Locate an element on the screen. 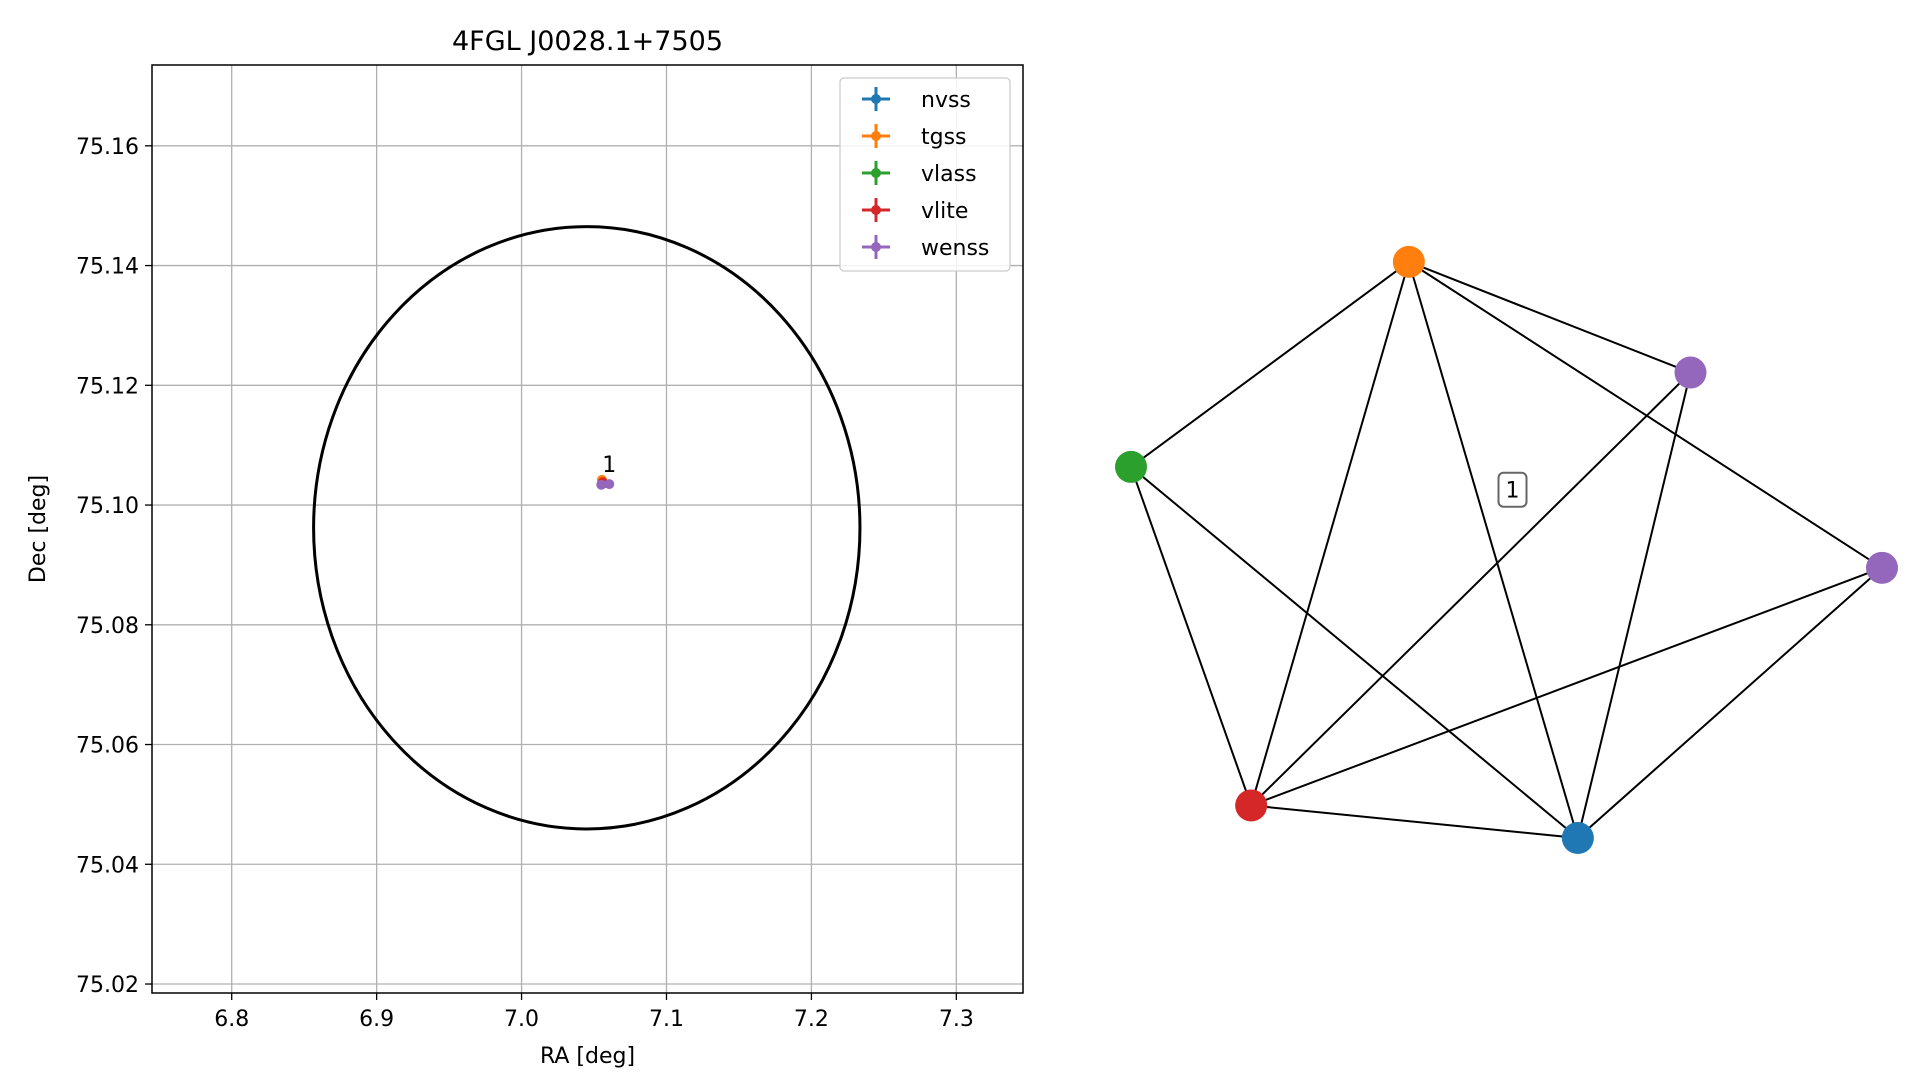 This screenshot has height=1085, width=1919. x-axis-label: RA [deg] is located at coordinates (587, 1056).